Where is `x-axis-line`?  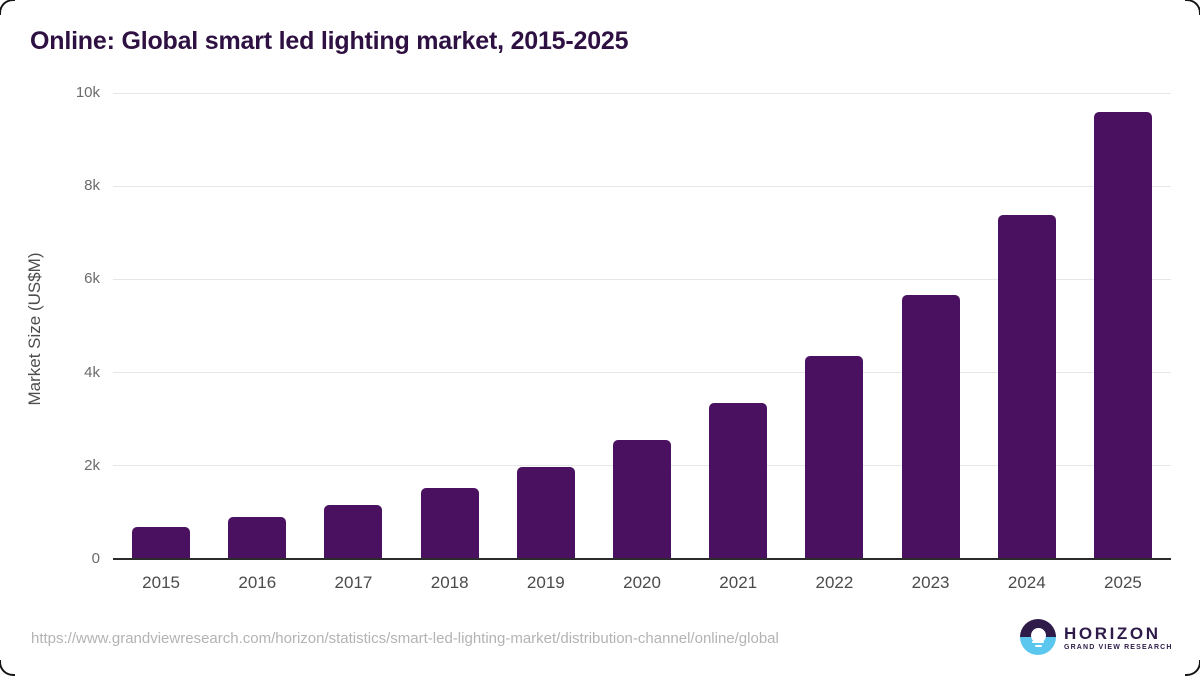
x-axis-line is located at coordinates (642, 559).